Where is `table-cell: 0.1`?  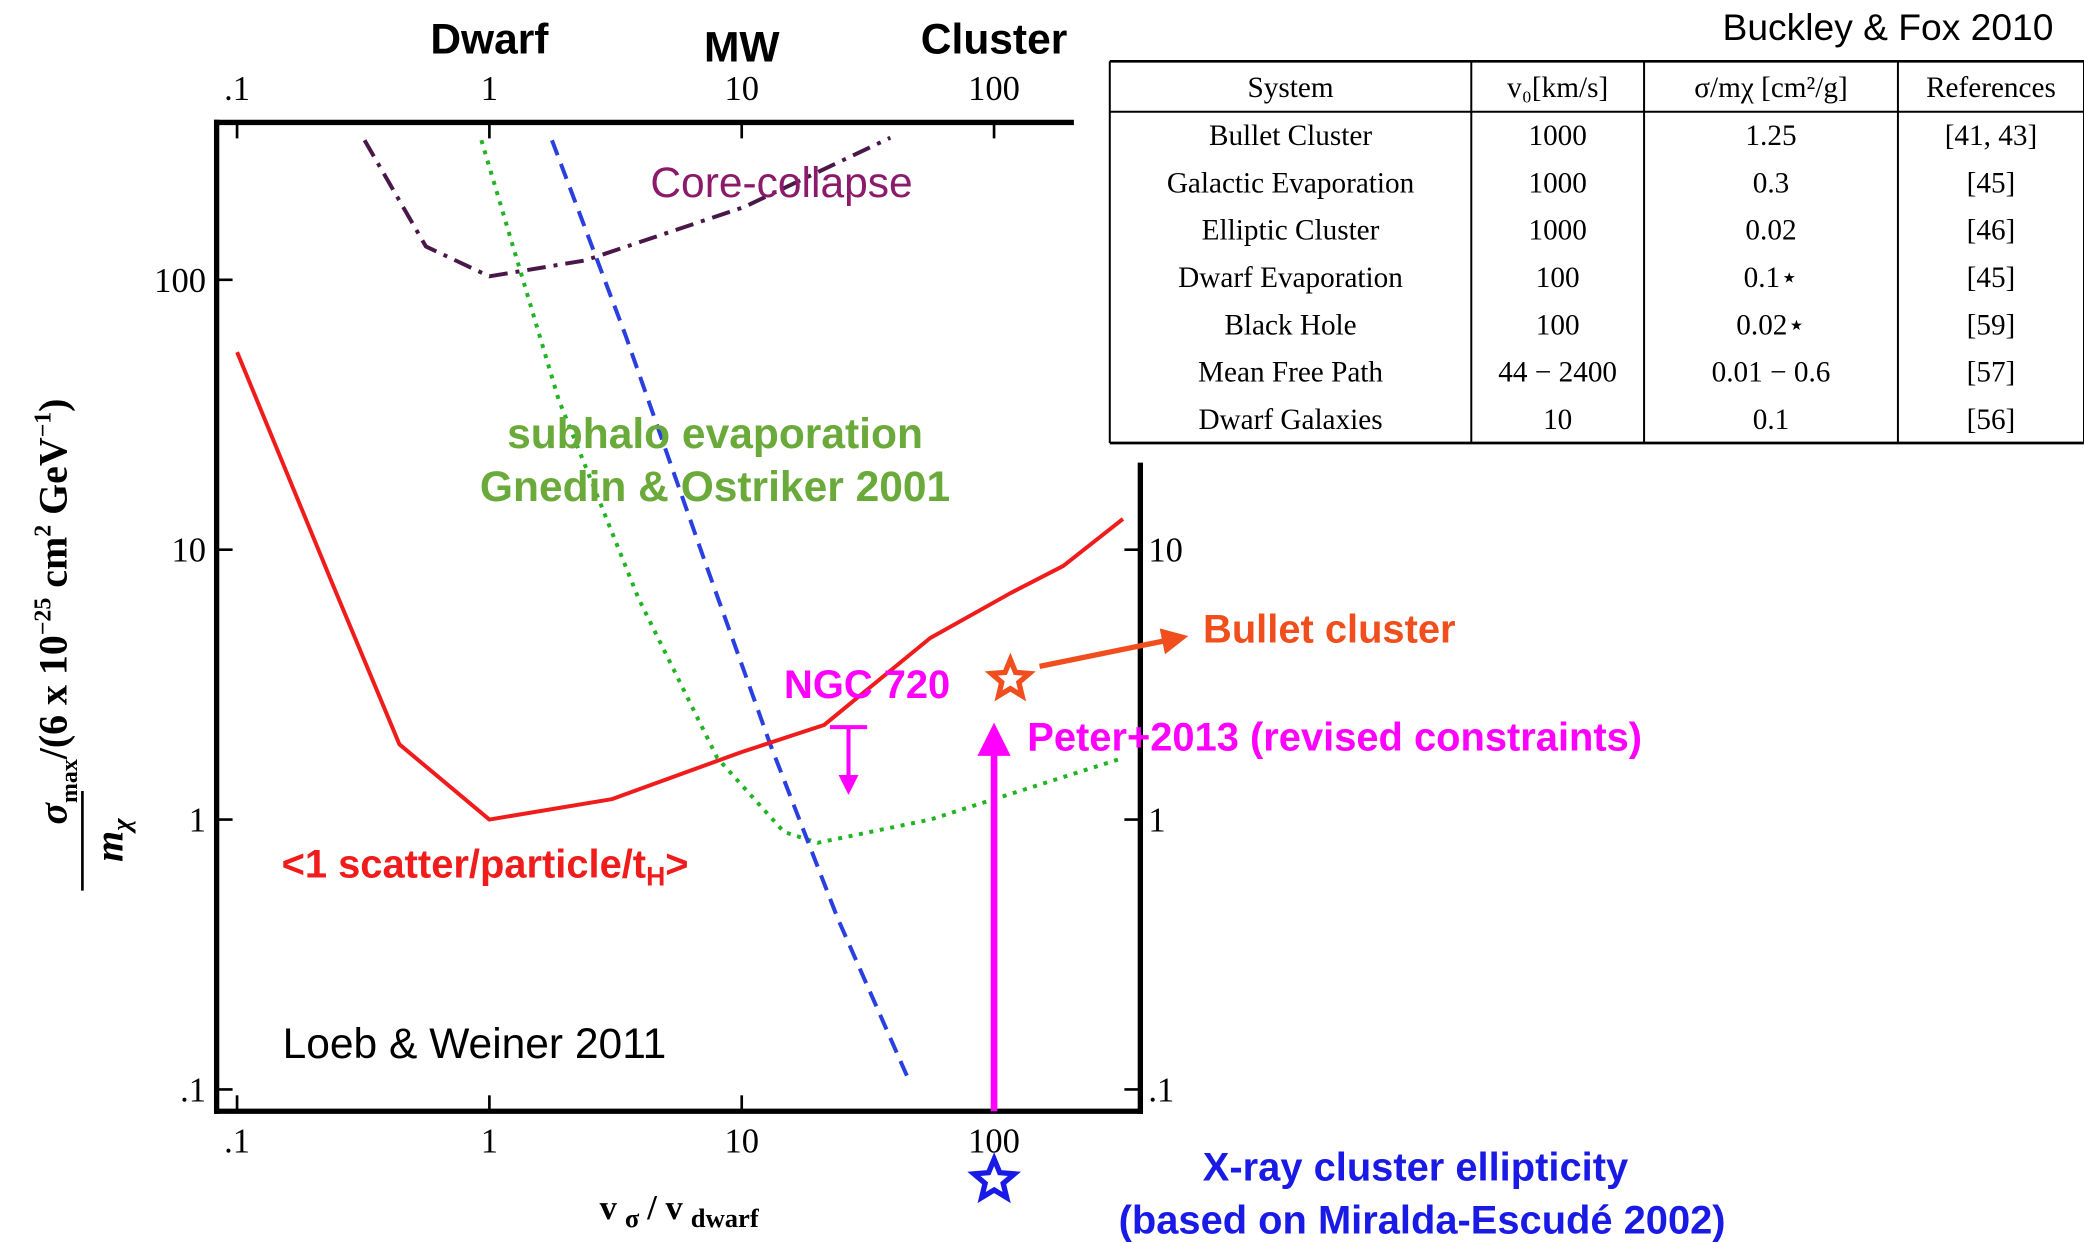 table-cell: 0.1 is located at coordinates (1771, 420).